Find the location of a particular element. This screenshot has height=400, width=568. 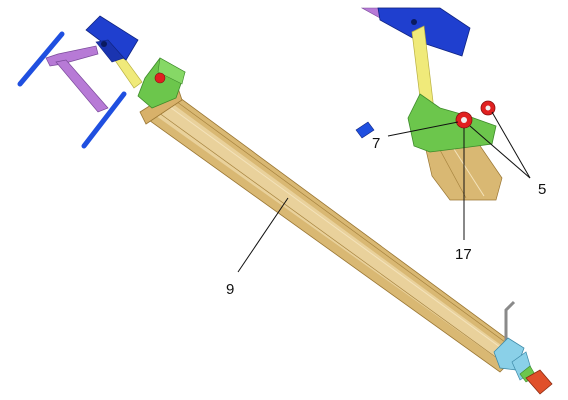

roller-icon is located at coordinates (160, 78).